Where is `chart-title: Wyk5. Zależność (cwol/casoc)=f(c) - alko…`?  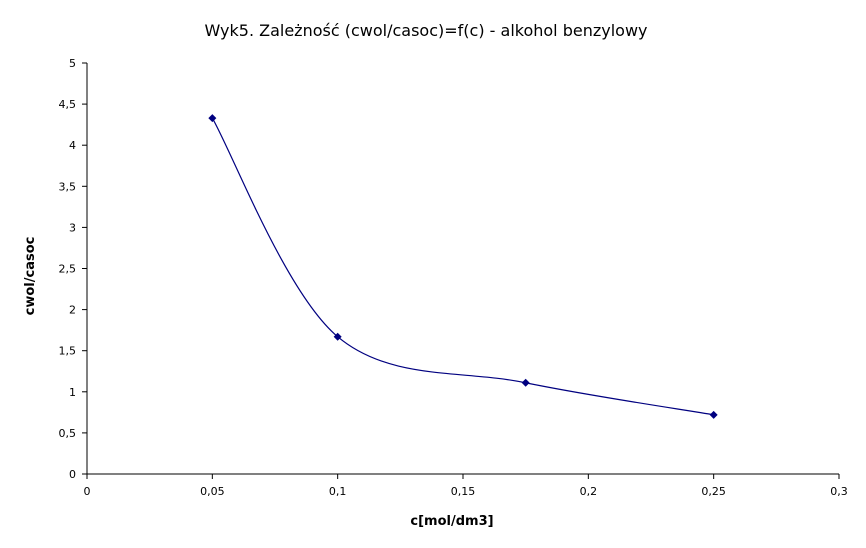 chart-title: Wyk5. Zależność (cwol/casoc)=f(c) - alko… is located at coordinates (426, 30).